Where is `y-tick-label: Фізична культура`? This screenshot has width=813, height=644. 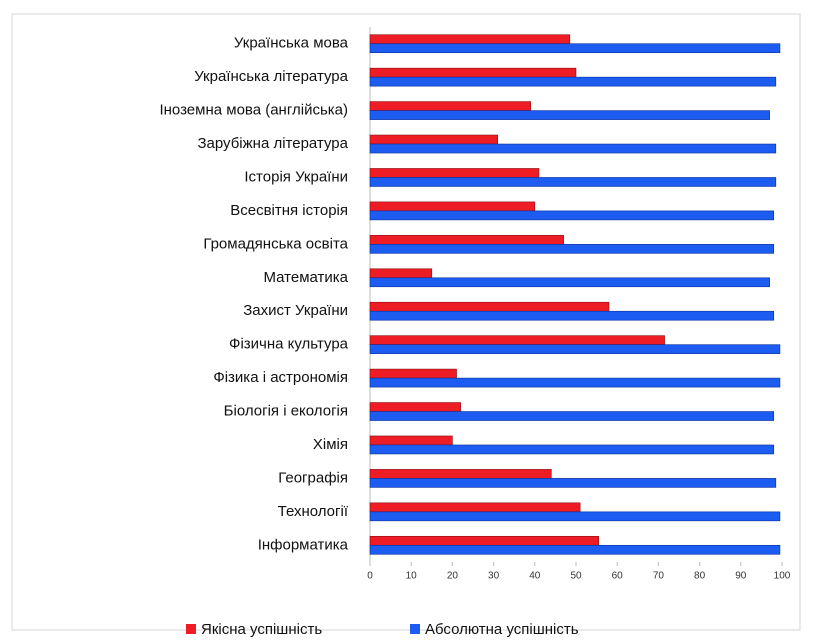 y-tick-label: Фізична культура is located at coordinates (289, 344).